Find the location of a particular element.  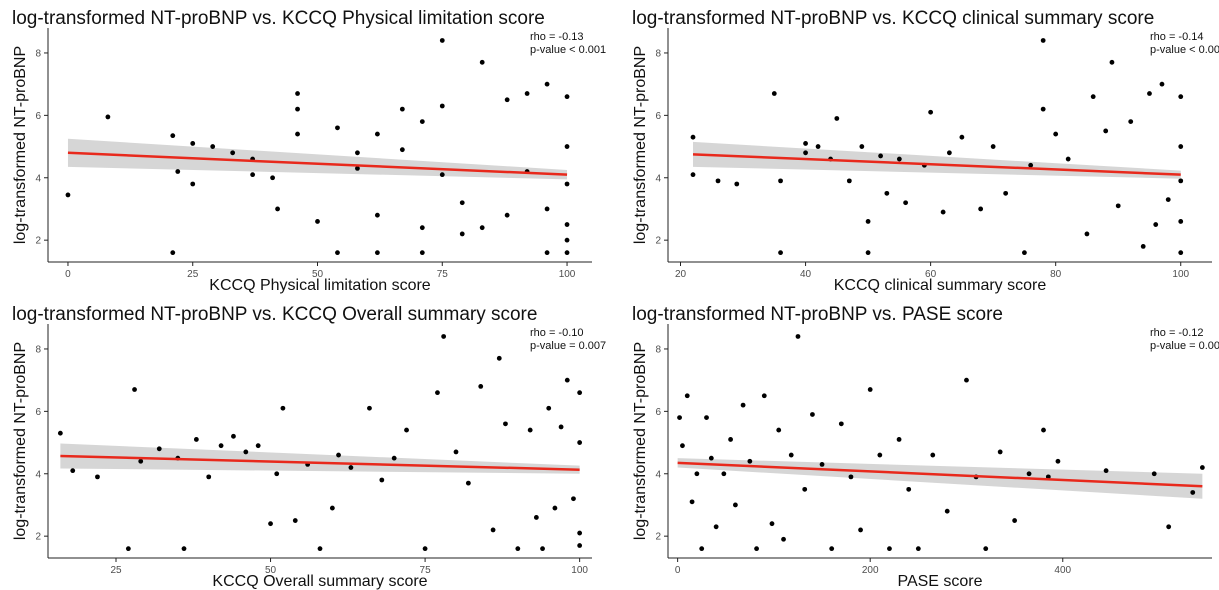

x-tick-label: 20 is located at coordinates (681, 274).